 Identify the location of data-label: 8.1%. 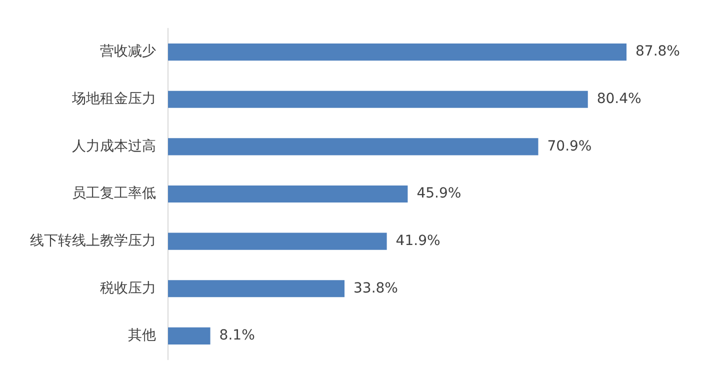
(237, 336).